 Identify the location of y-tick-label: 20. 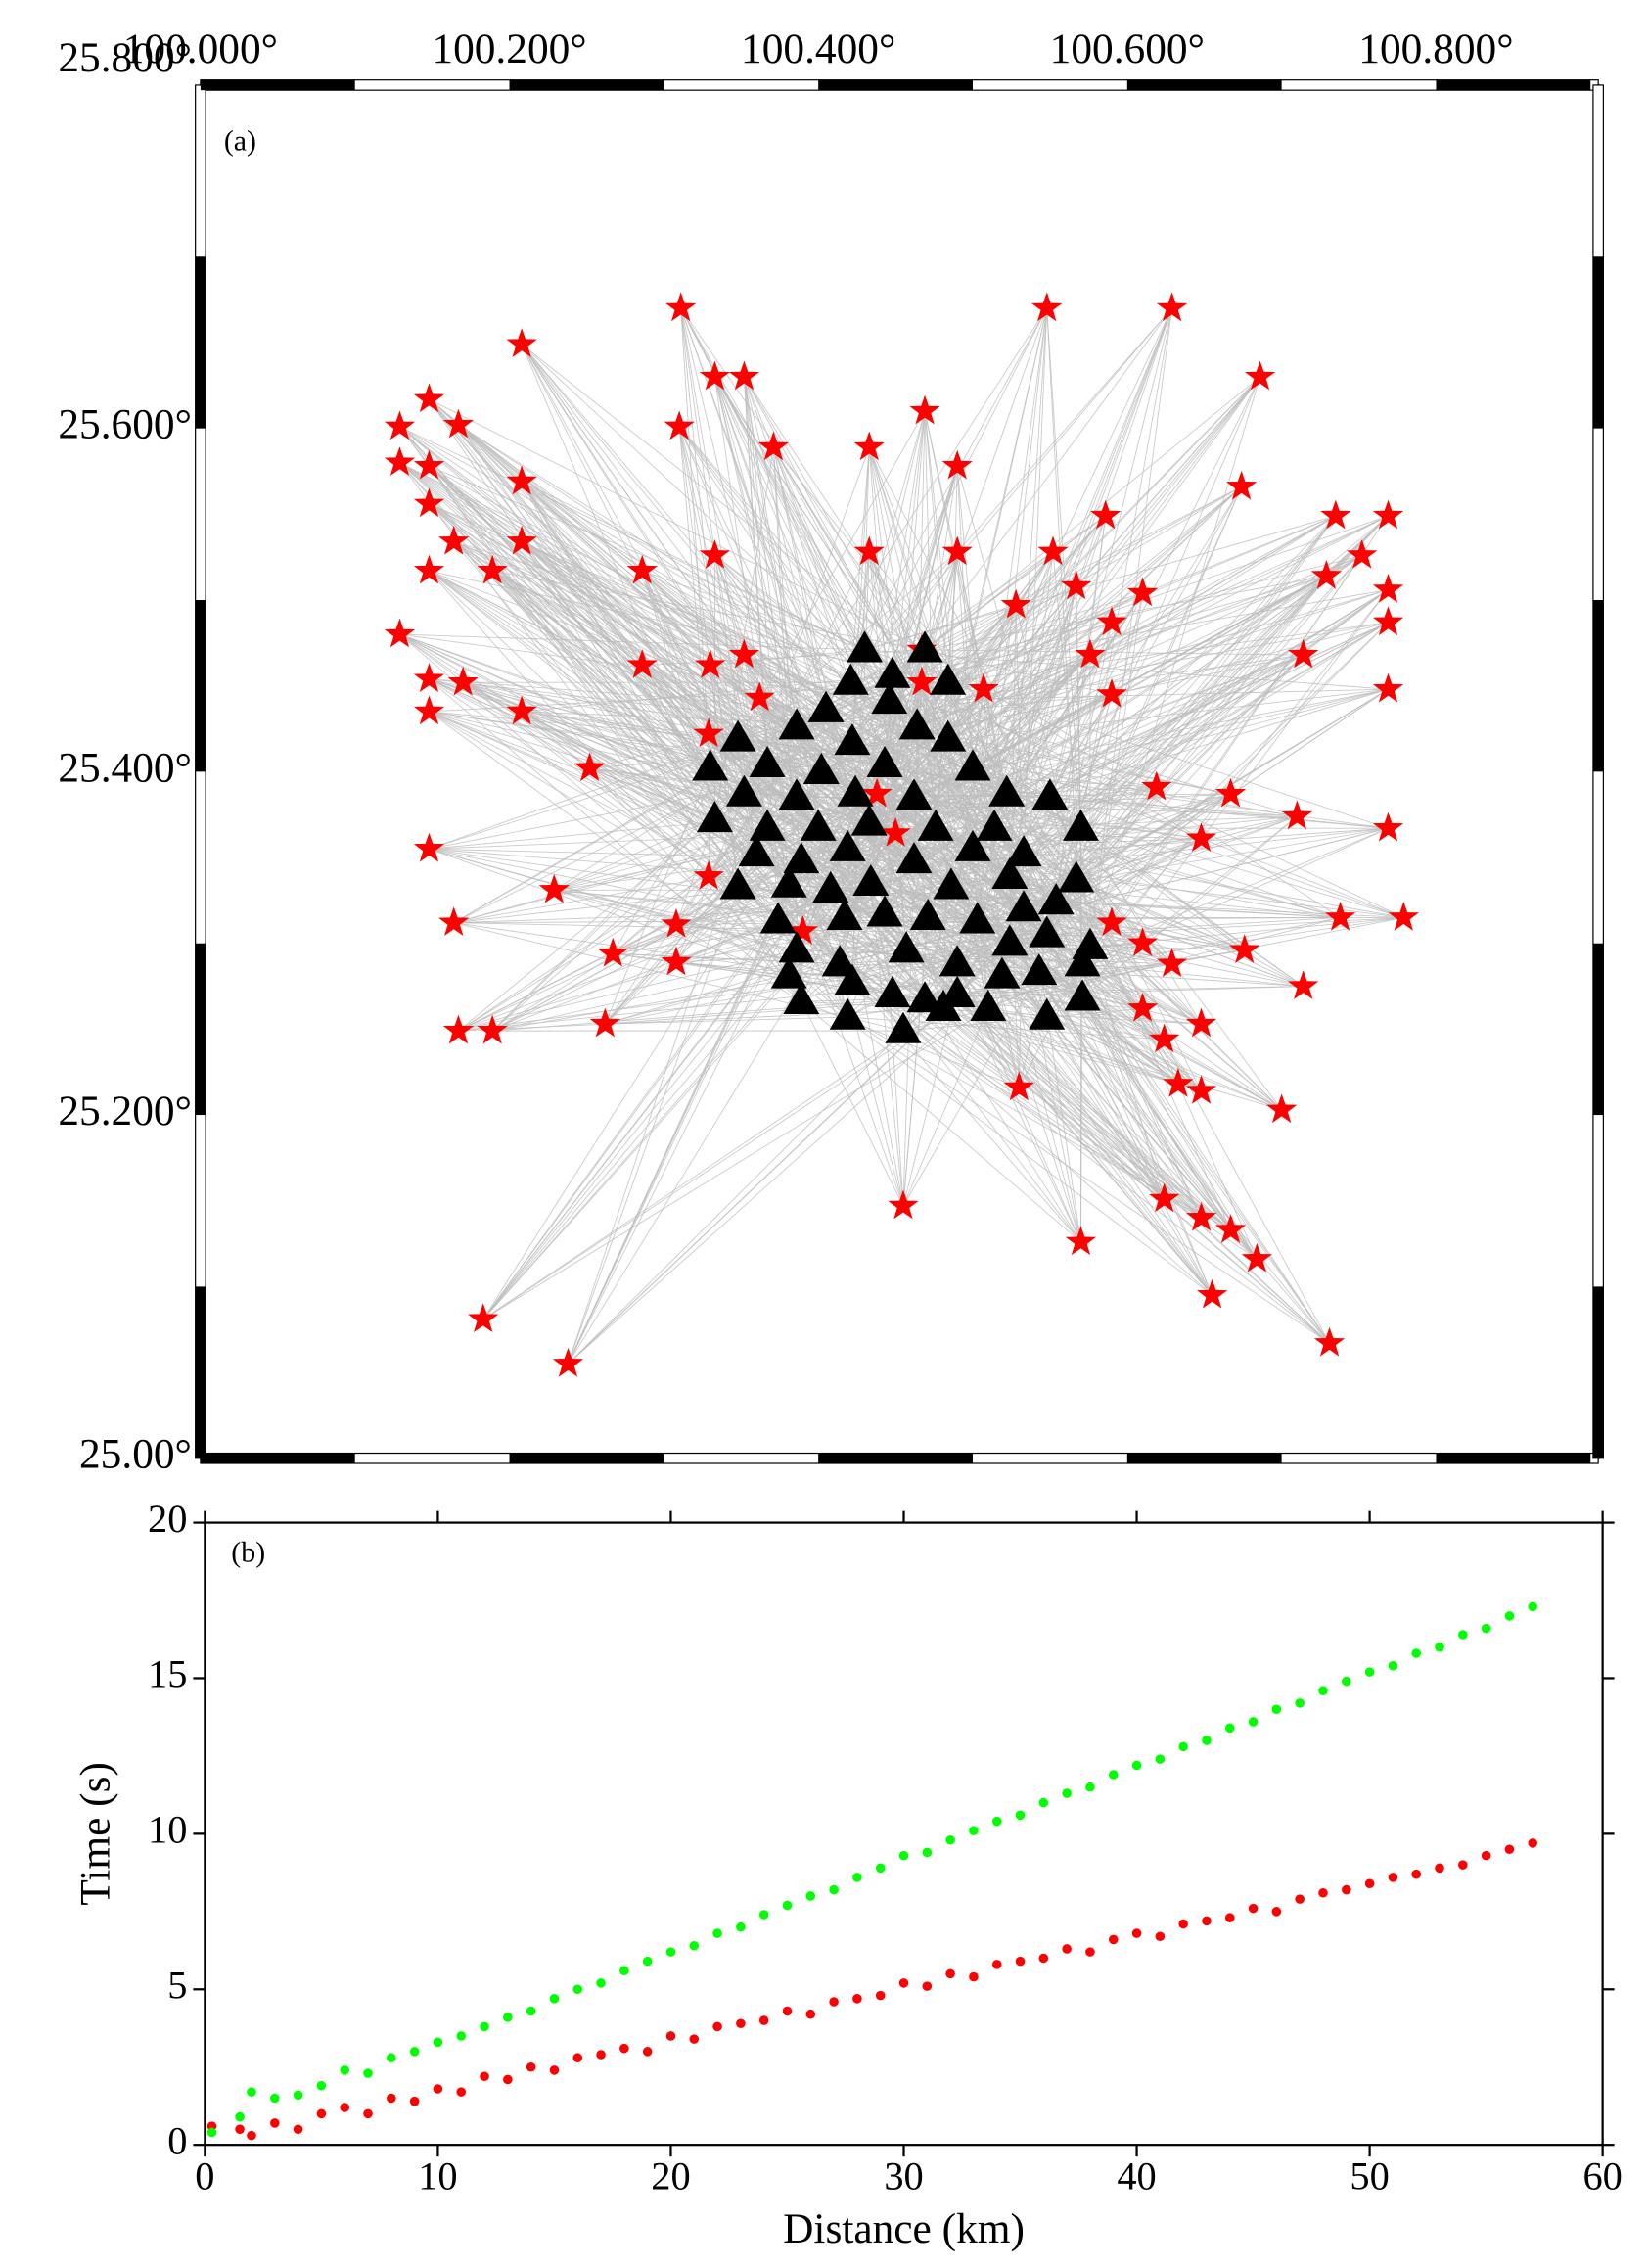
(168, 1519).